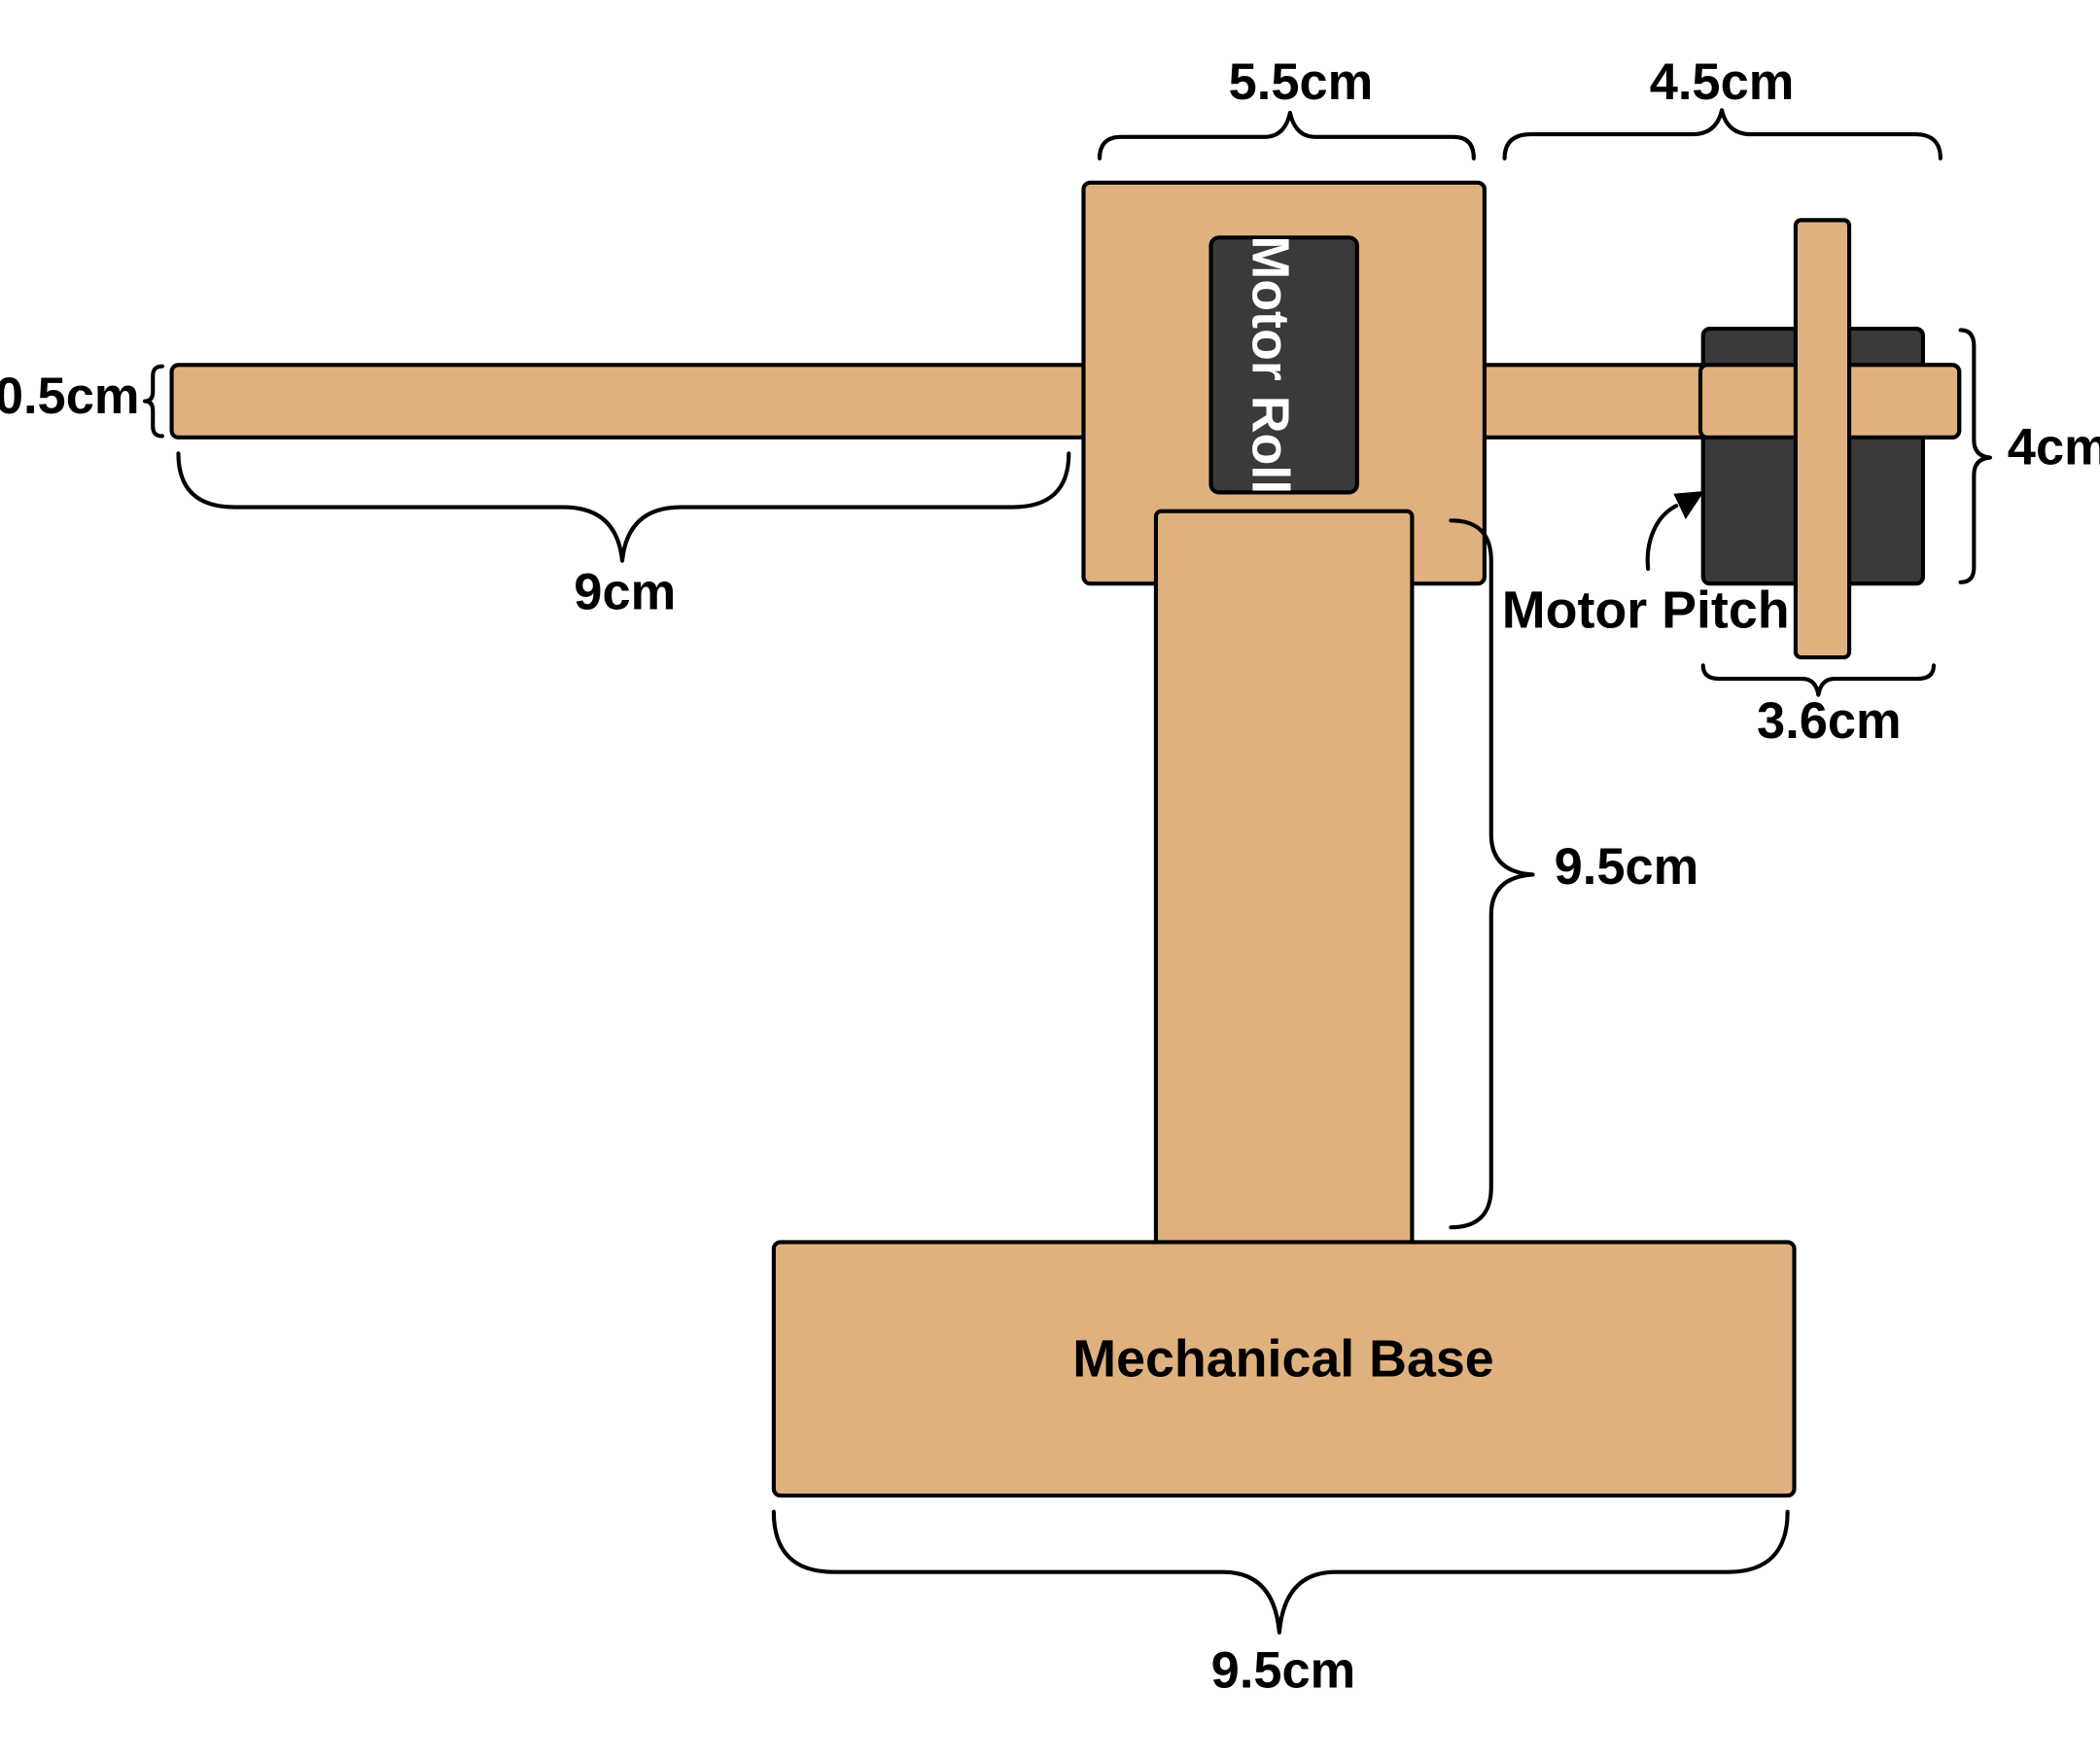 The width and height of the screenshot is (2100, 1760). What do you see at coordinates (1301, 82) in the screenshot?
I see `dim-roll-block-width: 5.5cm` at bounding box center [1301, 82].